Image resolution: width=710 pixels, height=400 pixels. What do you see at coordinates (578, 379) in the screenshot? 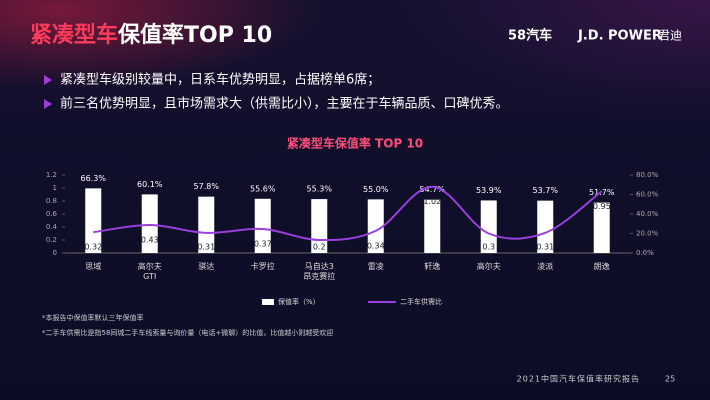
I see `footer-report: 2021中国汽车保值率研究报告` at bounding box center [578, 379].